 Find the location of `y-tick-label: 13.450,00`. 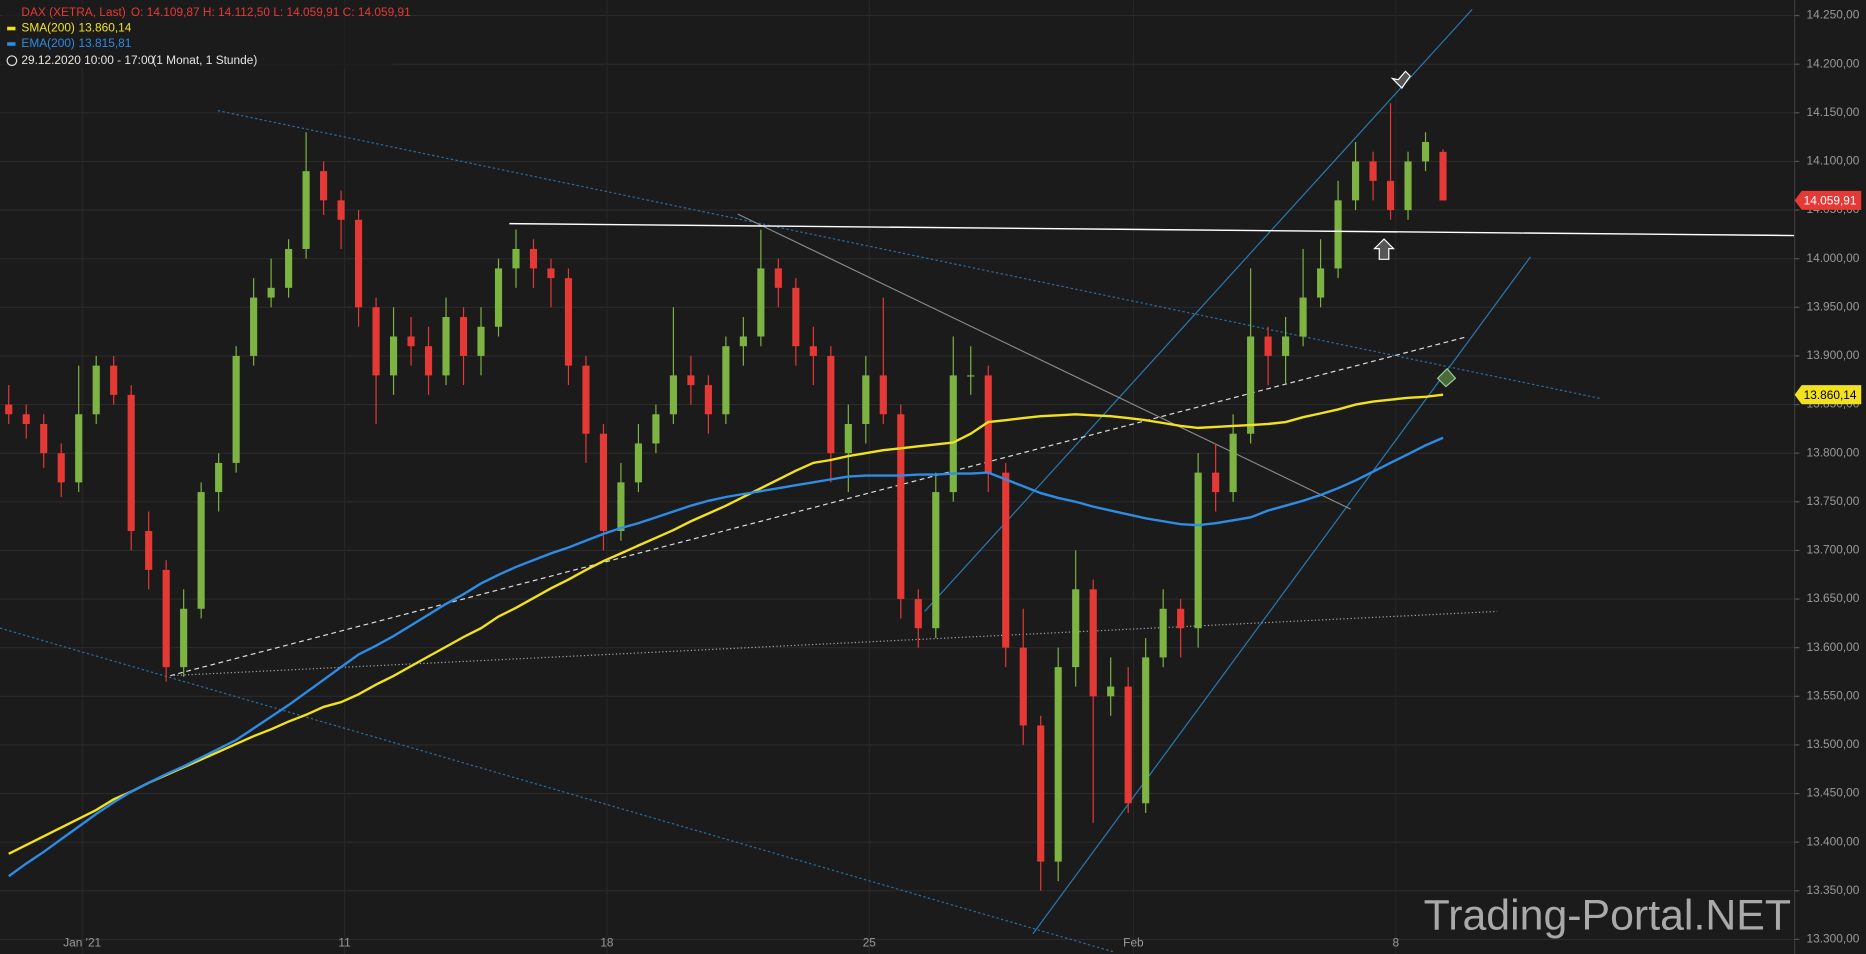

y-tick-label: 13.450,00 is located at coordinates (1832, 793).